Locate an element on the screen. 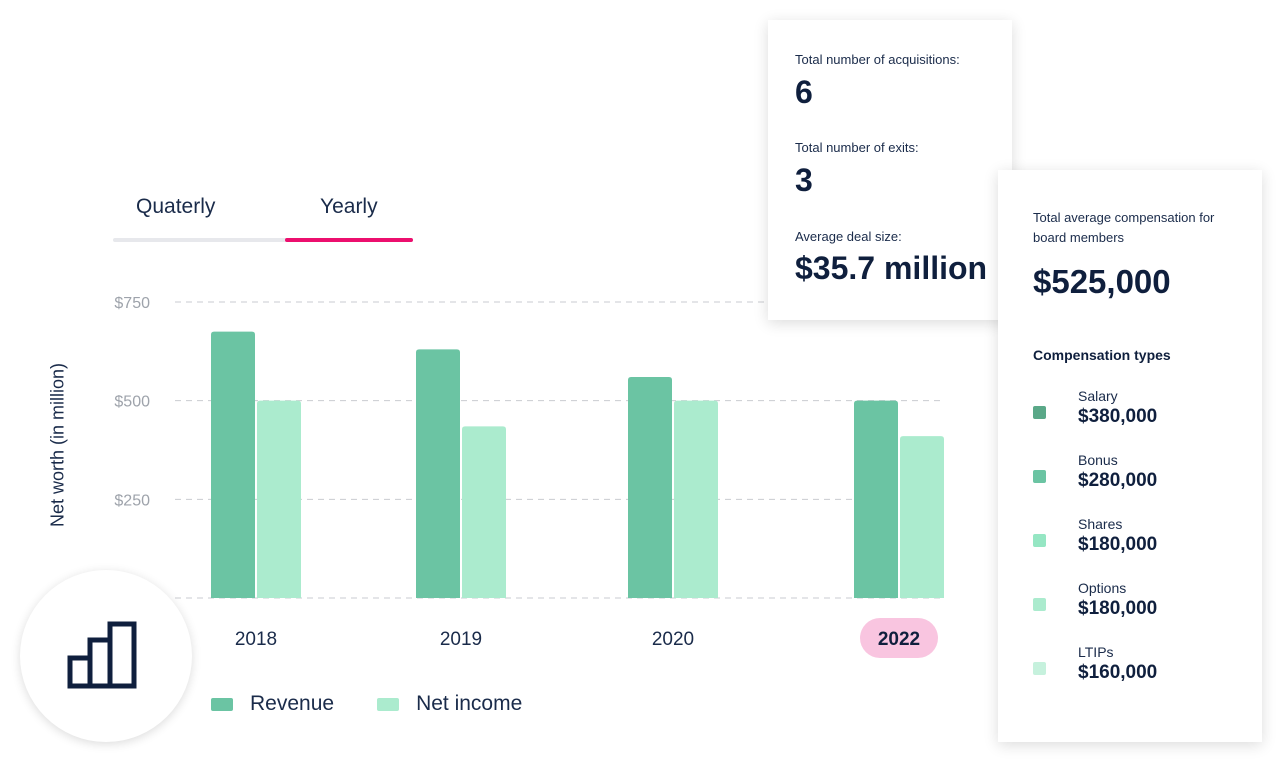 This screenshot has width=1282, height=766. bar-revenue-2018 is located at coordinates (233, 464).